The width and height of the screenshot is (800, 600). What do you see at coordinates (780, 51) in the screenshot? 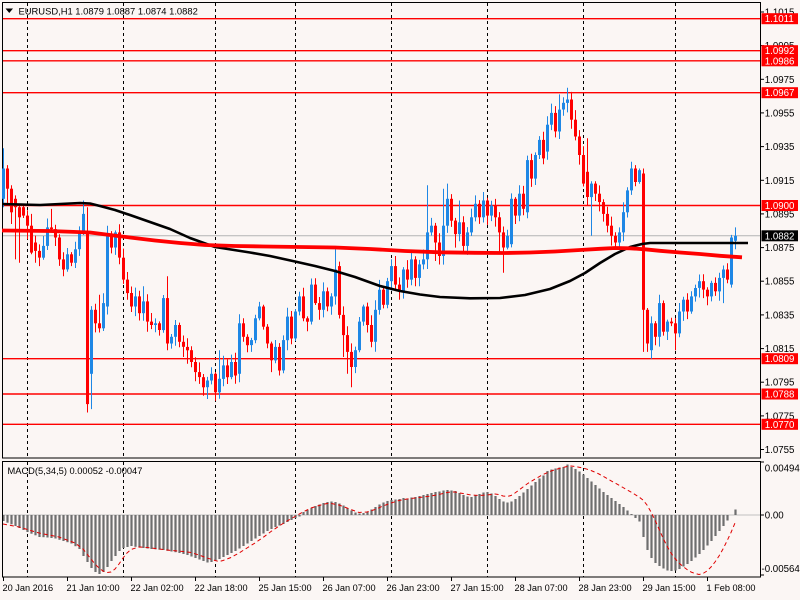
I see `svg-text: 1.0992` at bounding box center [780, 51].